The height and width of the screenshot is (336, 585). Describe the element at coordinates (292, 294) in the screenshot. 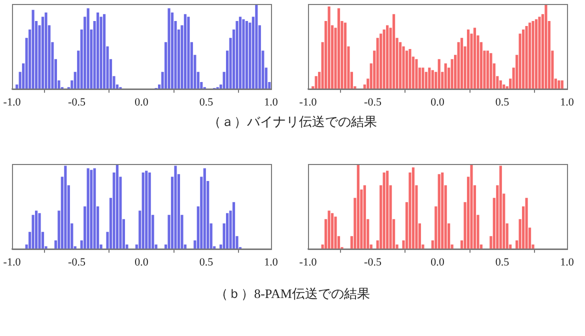

I see `text: （ｂ）8-PAM伝送での結果` at that location.